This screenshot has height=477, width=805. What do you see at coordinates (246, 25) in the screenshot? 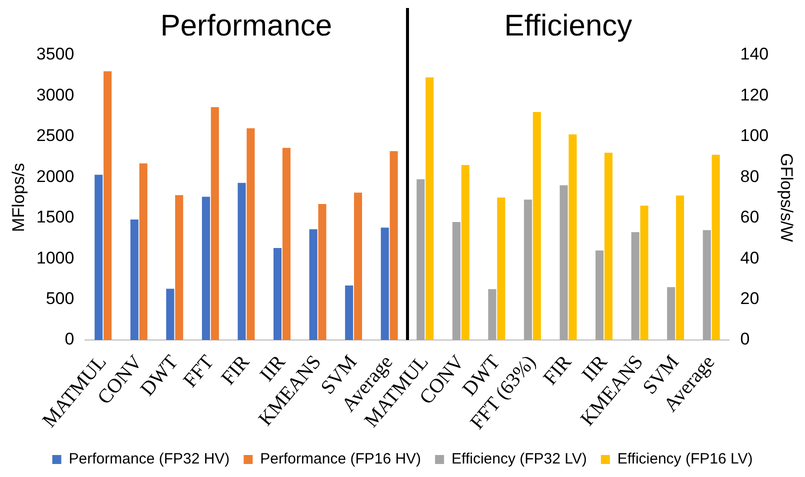
I see `text: Performance` at bounding box center [246, 25].